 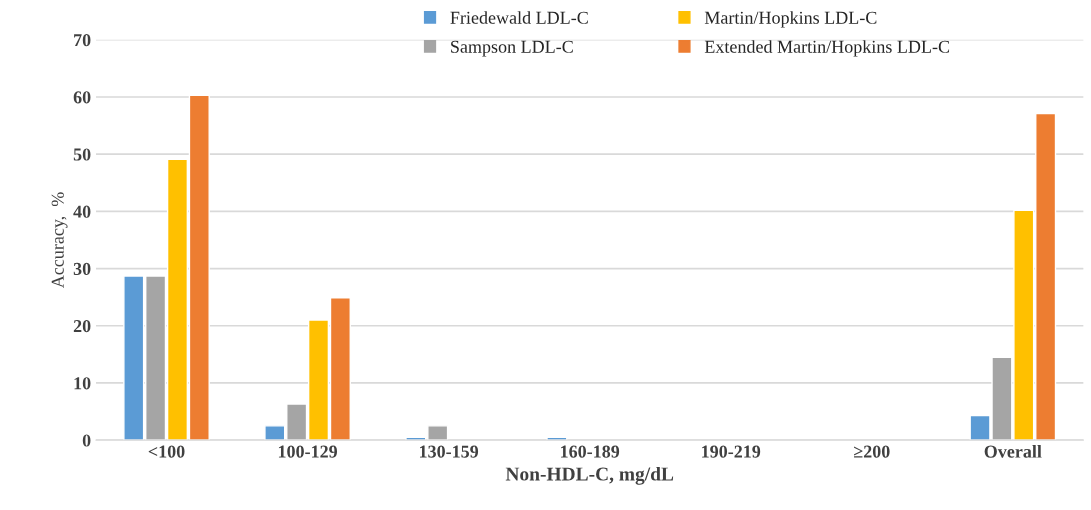 I want to click on x-tick-label: 190-219, so click(x=731, y=451).